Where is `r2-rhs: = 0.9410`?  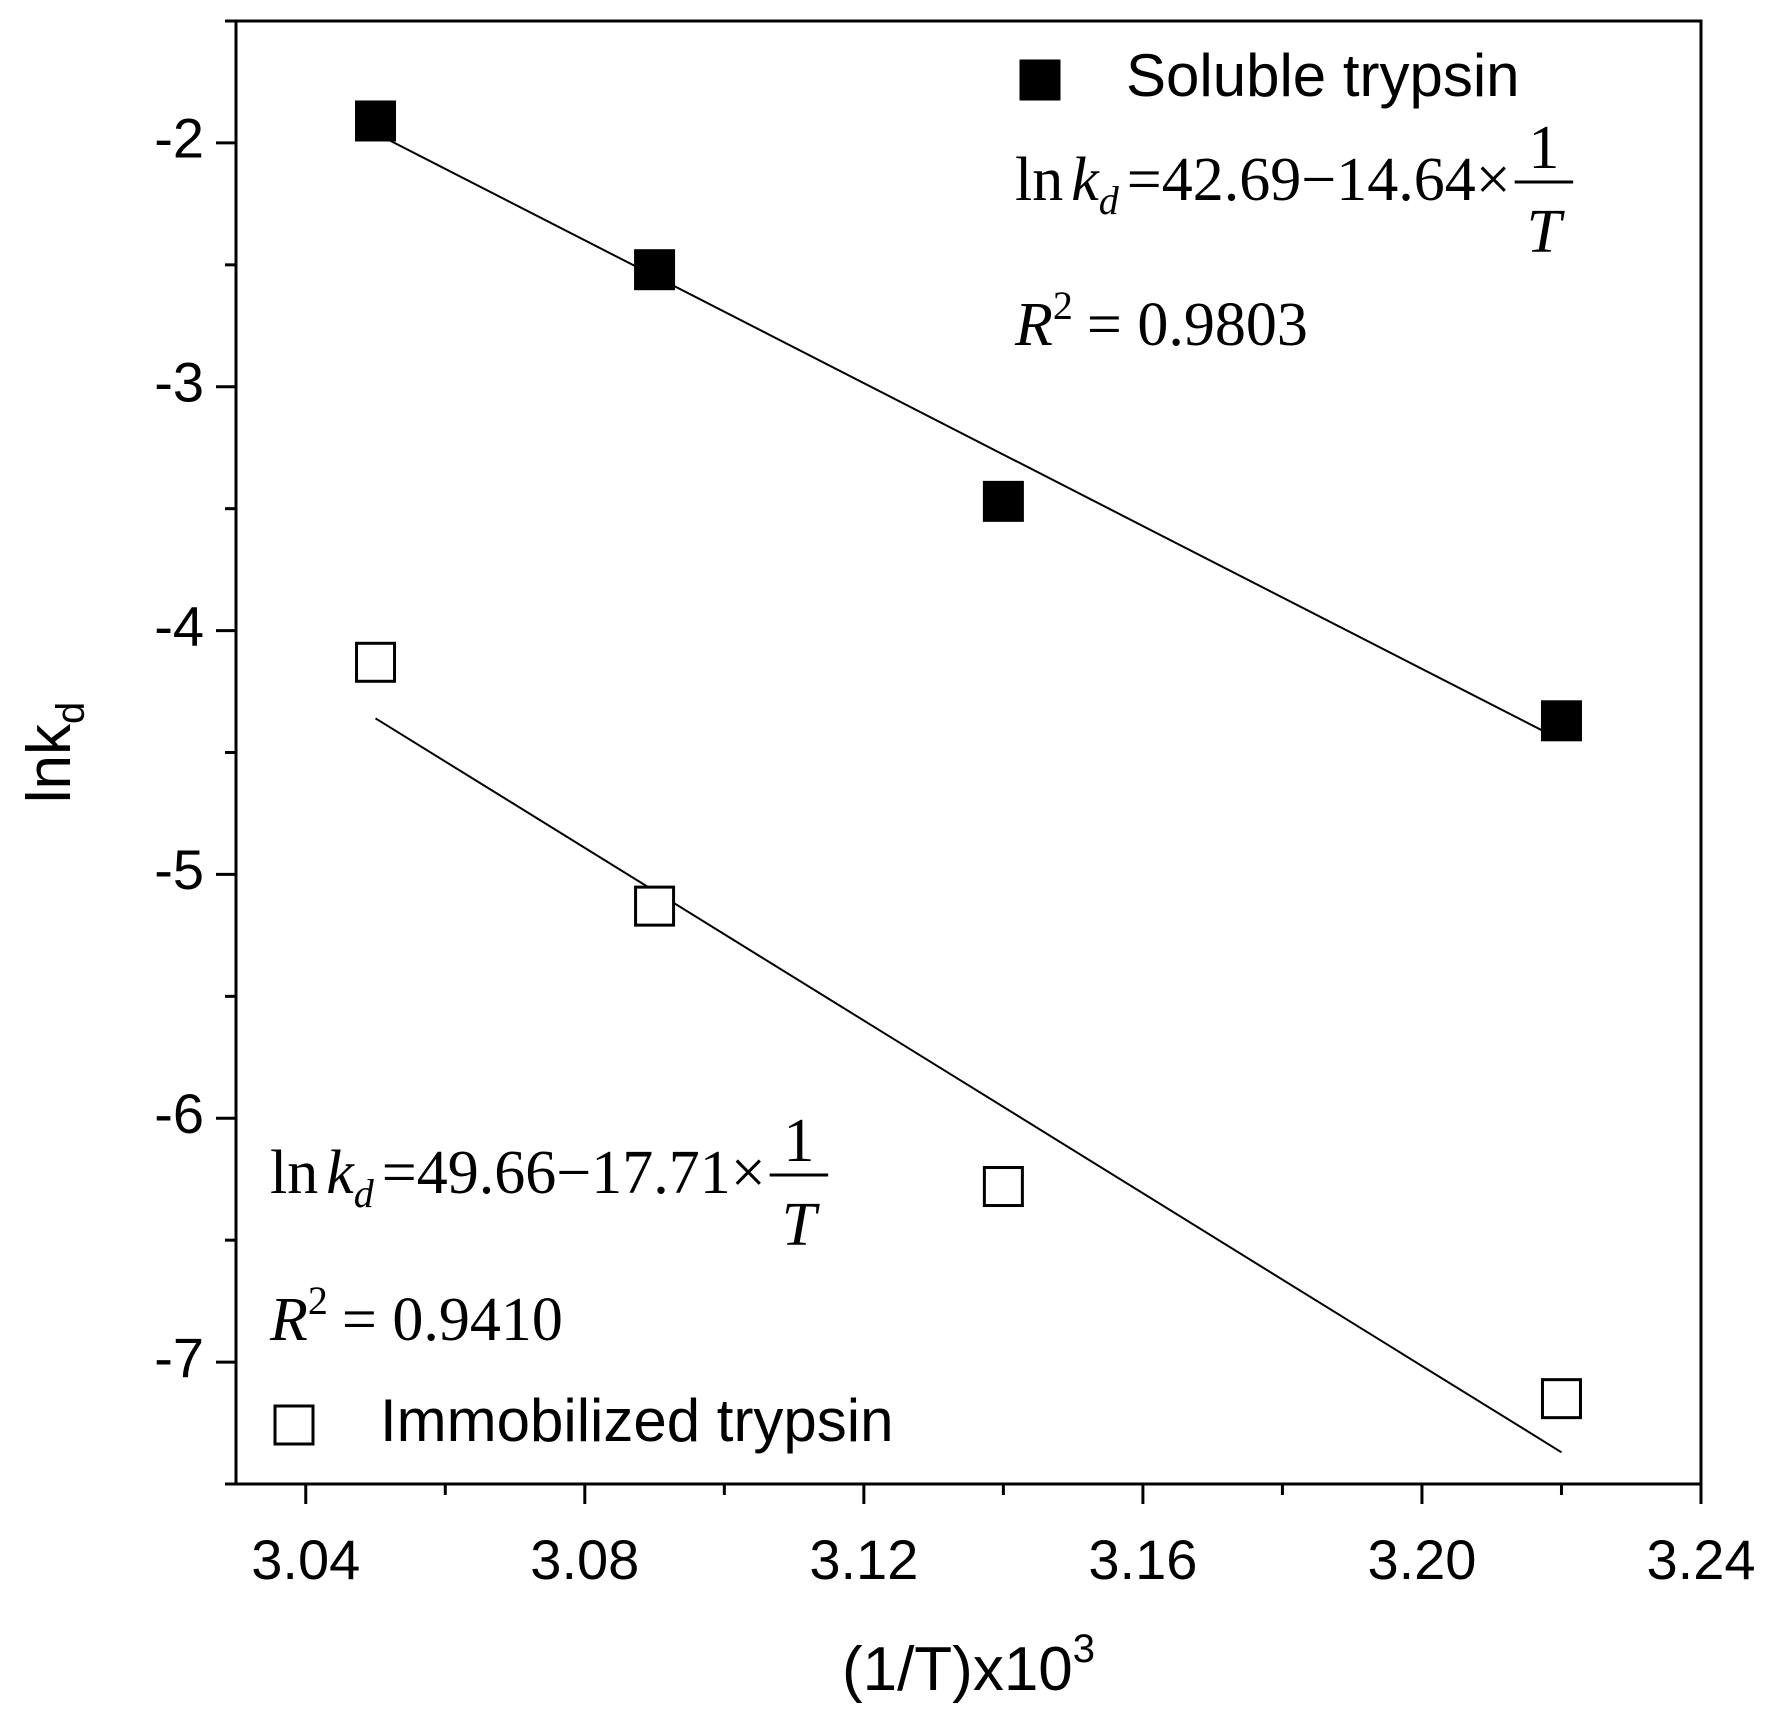
r2-rhs: = 0.9410 is located at coordinates (452, 1320).